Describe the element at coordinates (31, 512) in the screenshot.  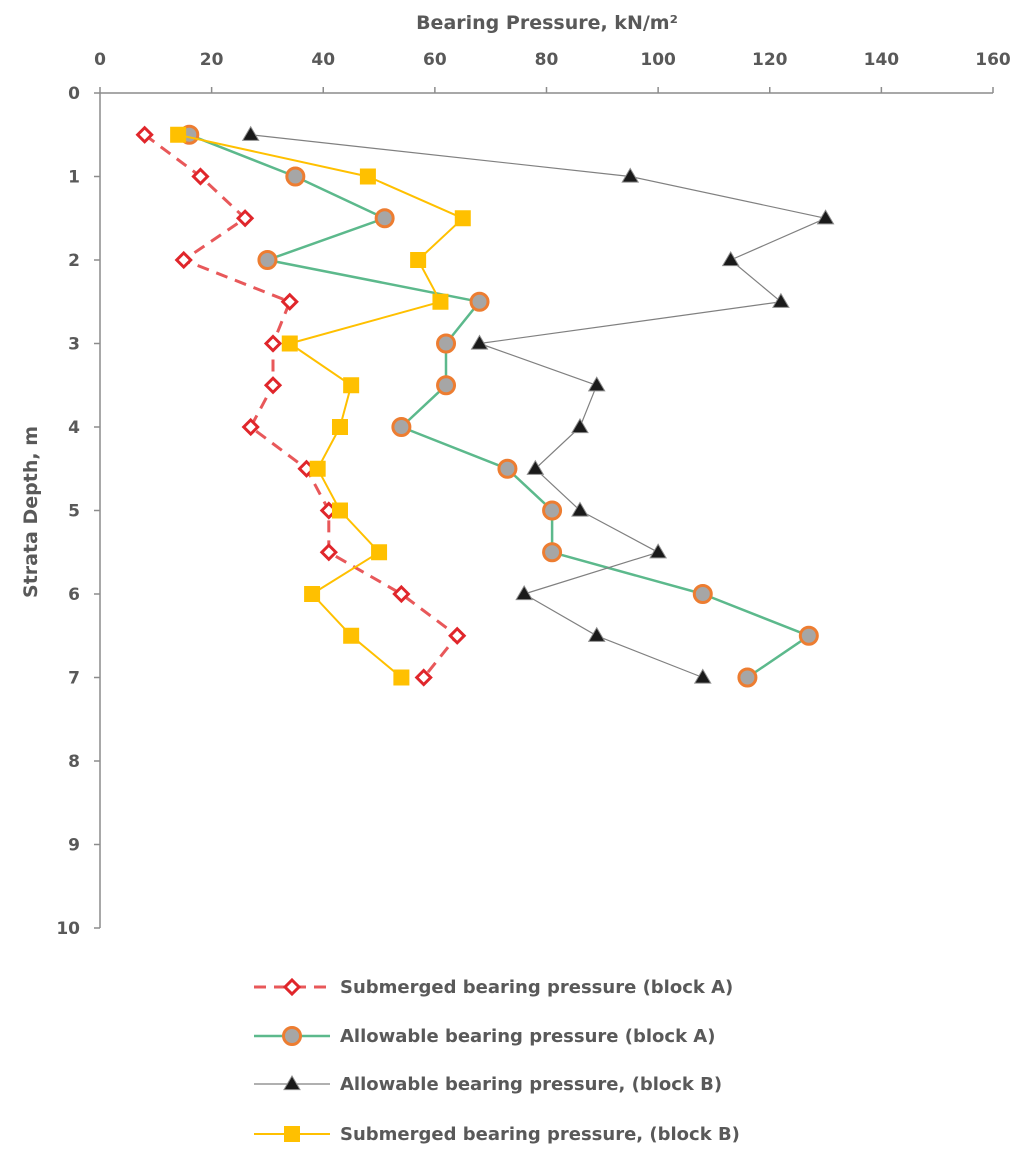
I see `y-axis-title: Strata Depth, m` at that location.